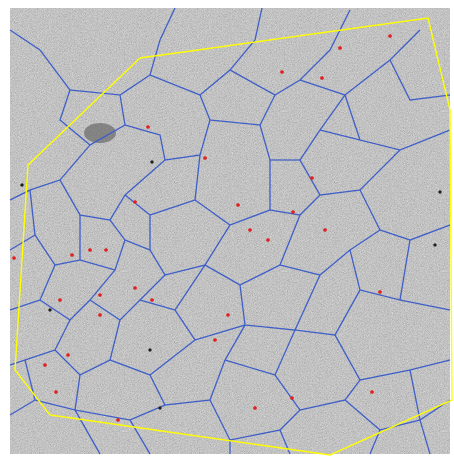  Describe the element at coordinates (100, 133) in the screenshot. I see `artifact` at that location.